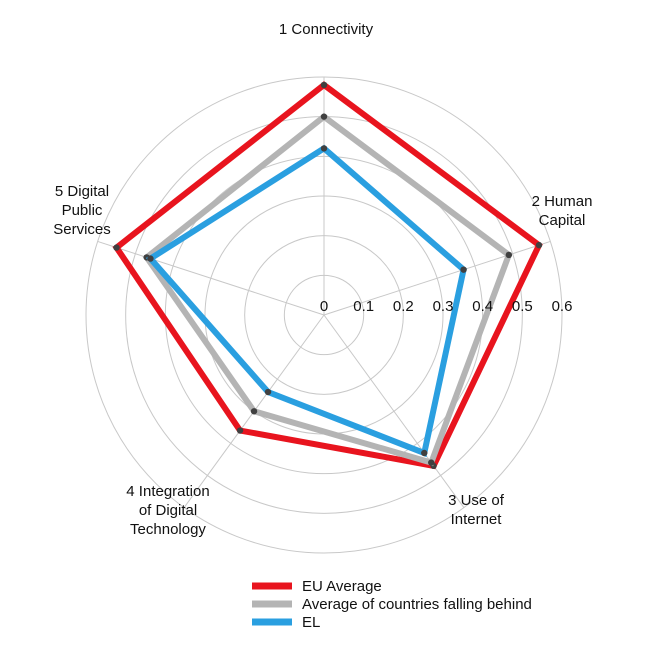 The width and height of the screenshot is (652, 652). Describe the element at coordinates (443, 306) in the screenshot. I see `tick-label: 0.3` at that location.